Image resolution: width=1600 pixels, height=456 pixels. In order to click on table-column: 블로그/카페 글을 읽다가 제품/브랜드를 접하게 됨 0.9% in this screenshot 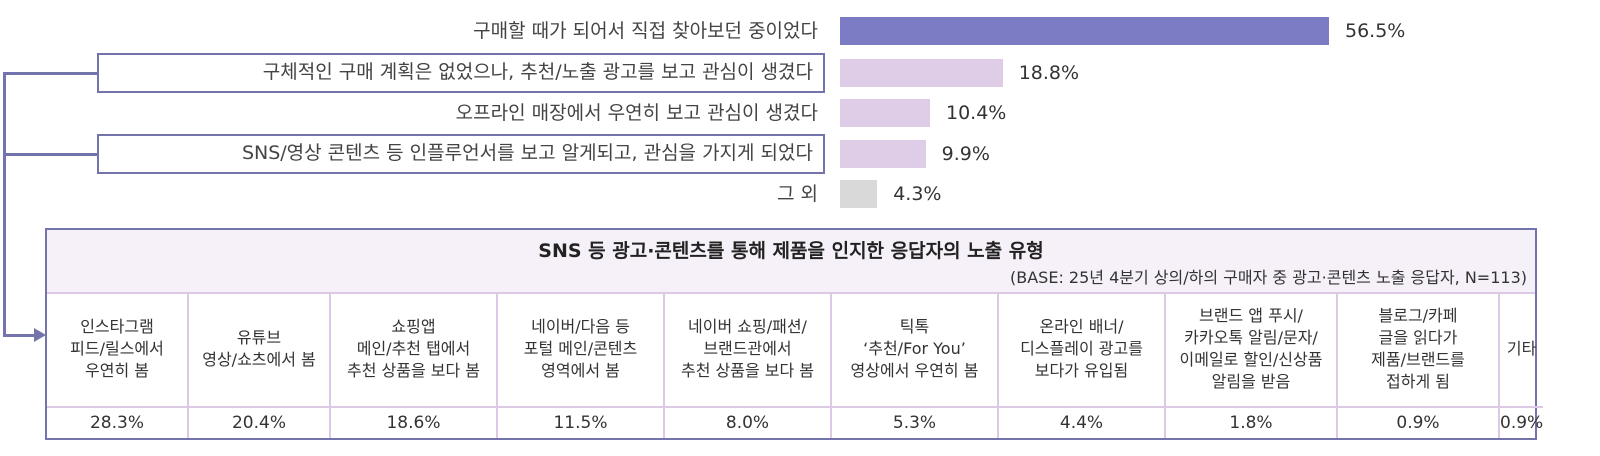, I will do `click(1419, 365)`.